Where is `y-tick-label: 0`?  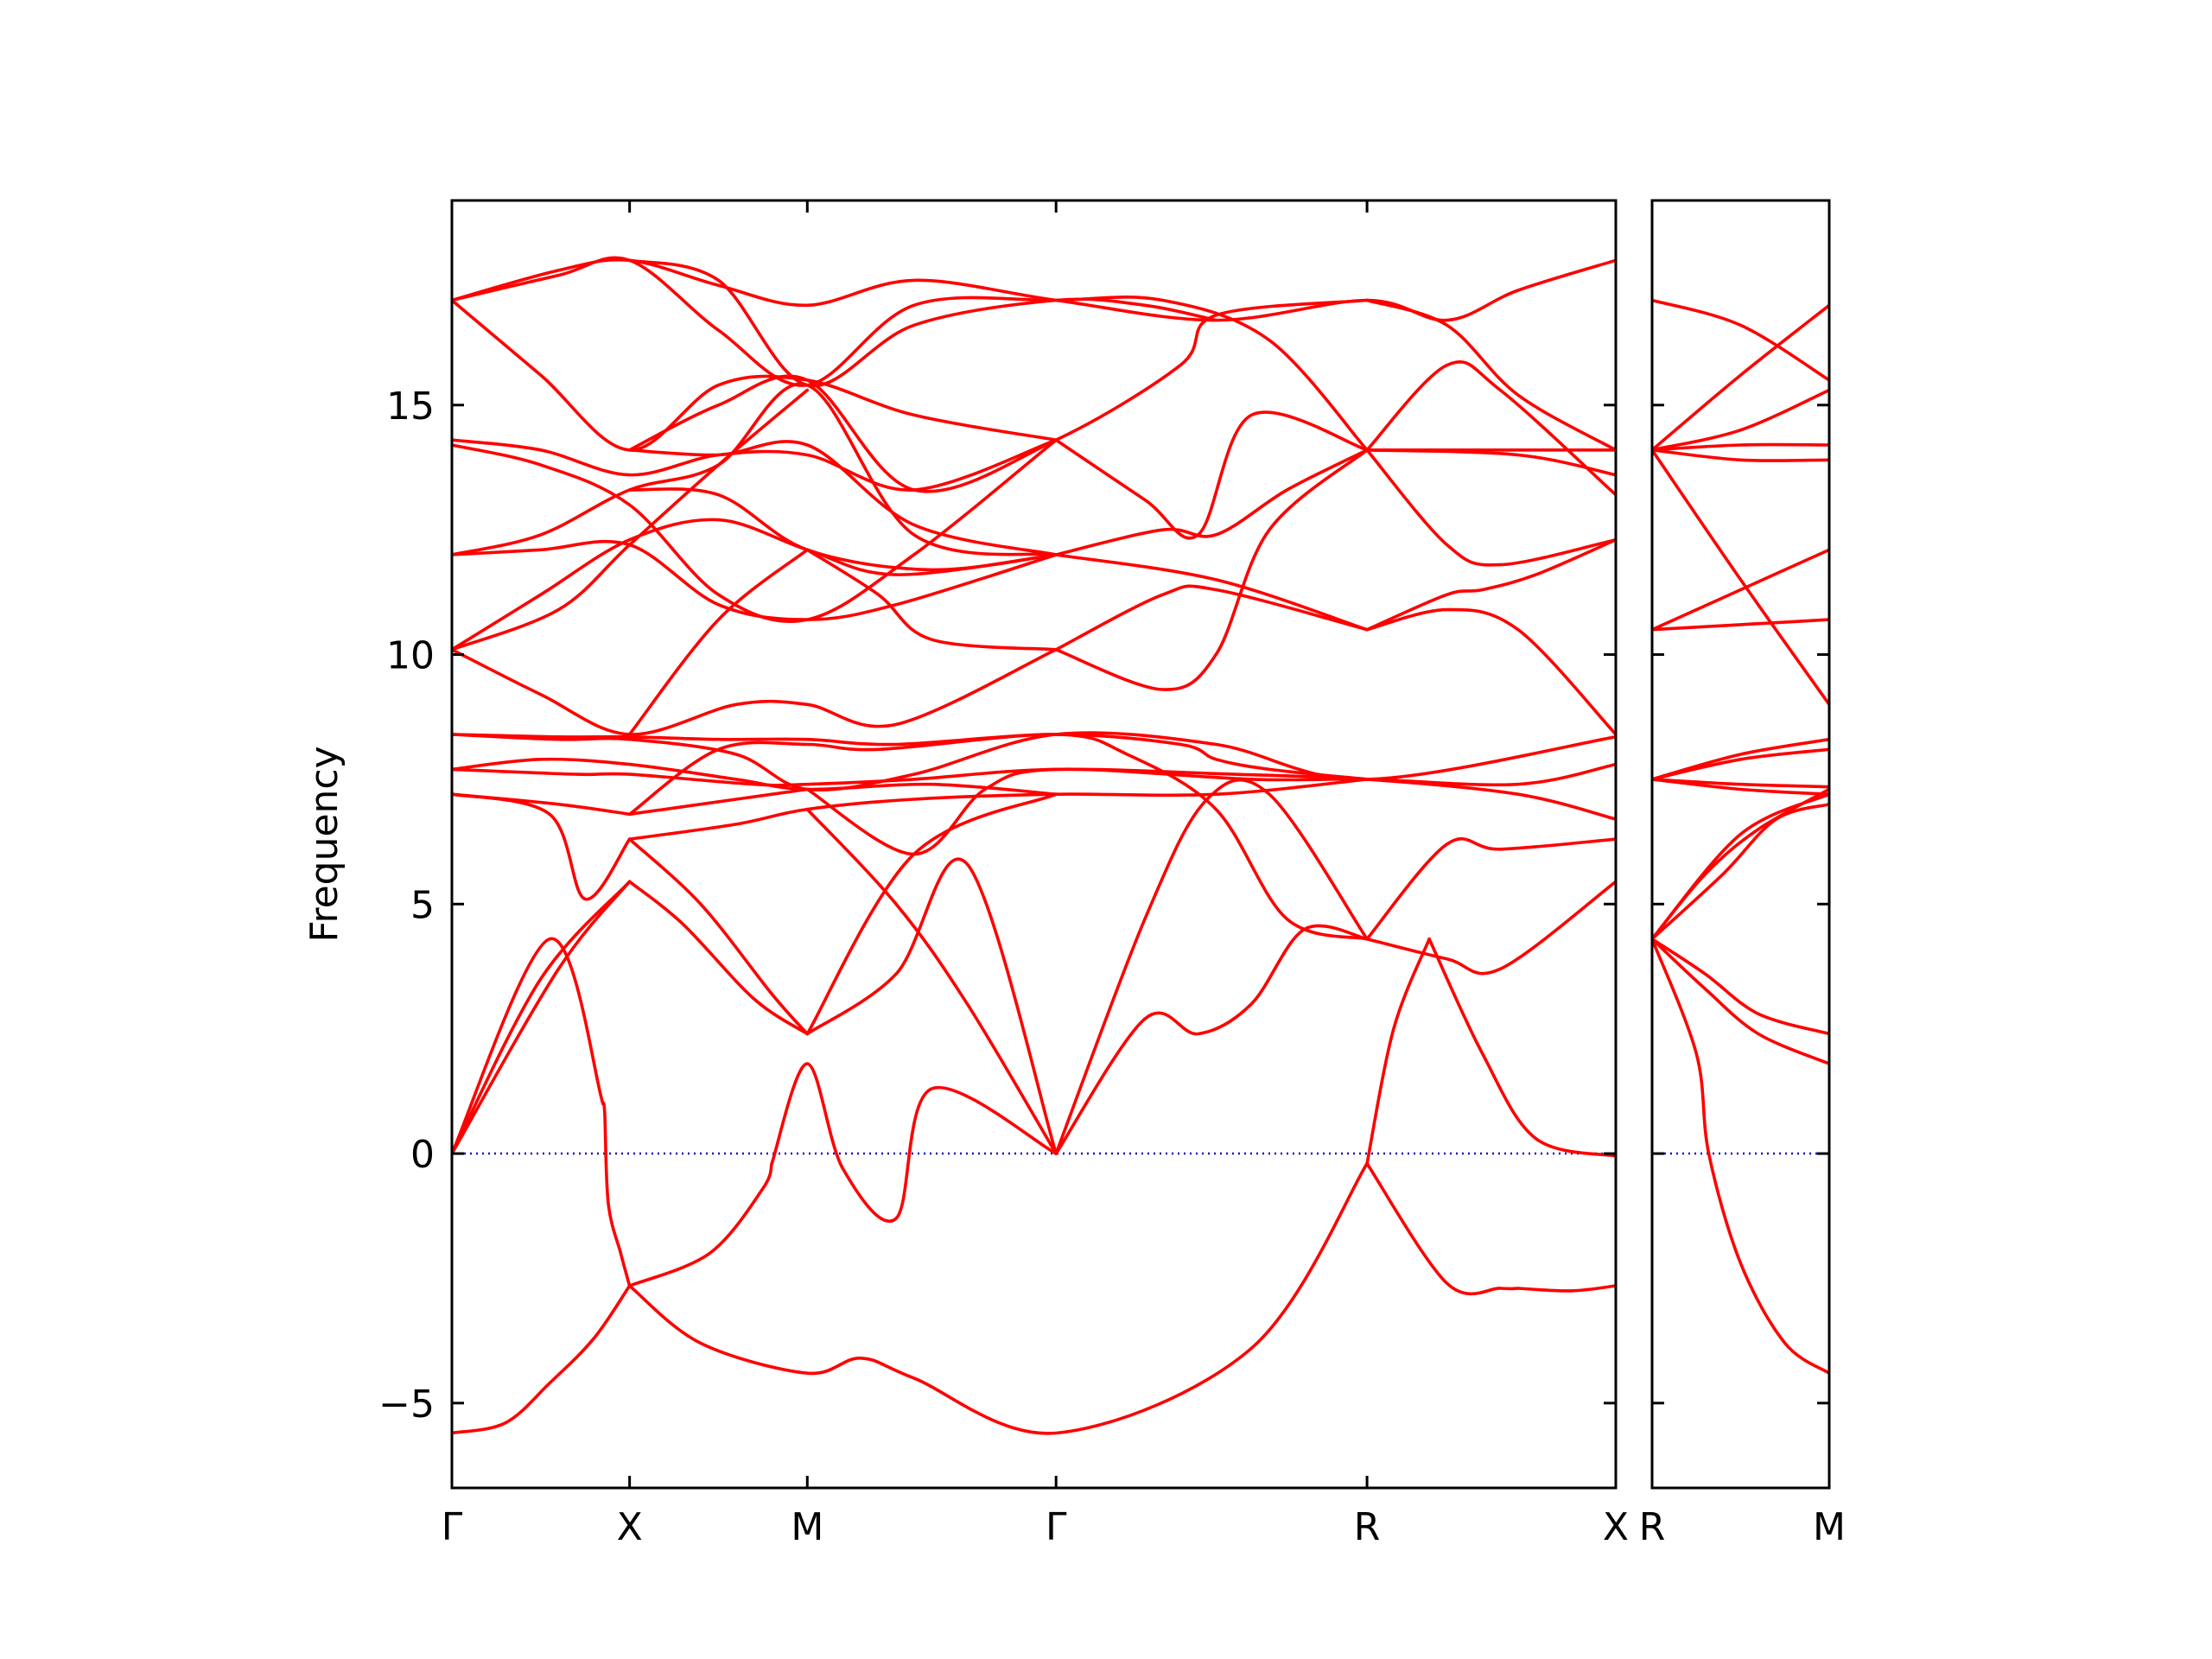
y-tick-label: 0 is located at coordinates (422, 1155).